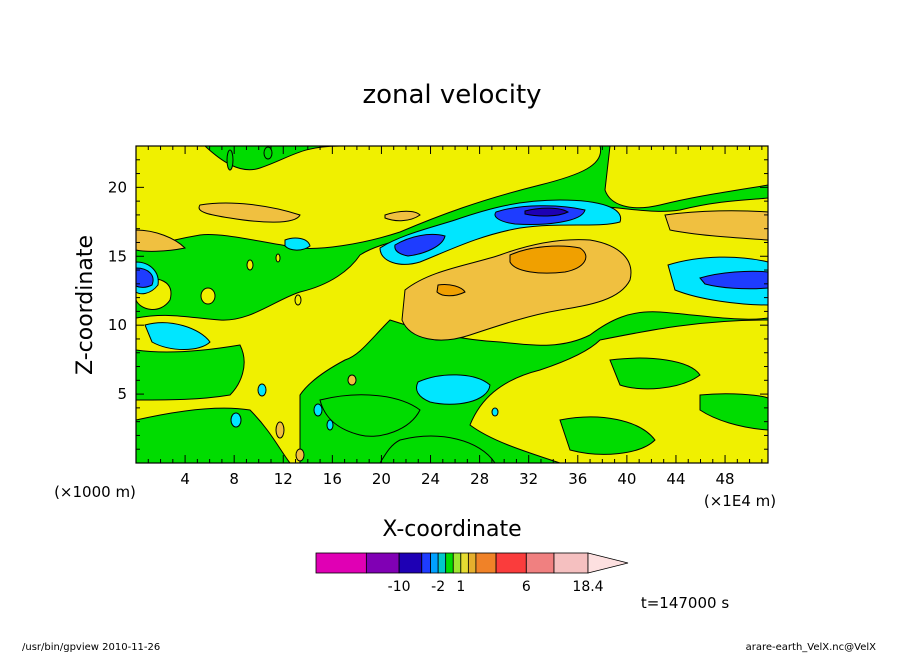 The height and width of the screenshot is (654, 904). I want to click on colorbar-labels: -10 -2 1 6 18.4, so click(496, 587).